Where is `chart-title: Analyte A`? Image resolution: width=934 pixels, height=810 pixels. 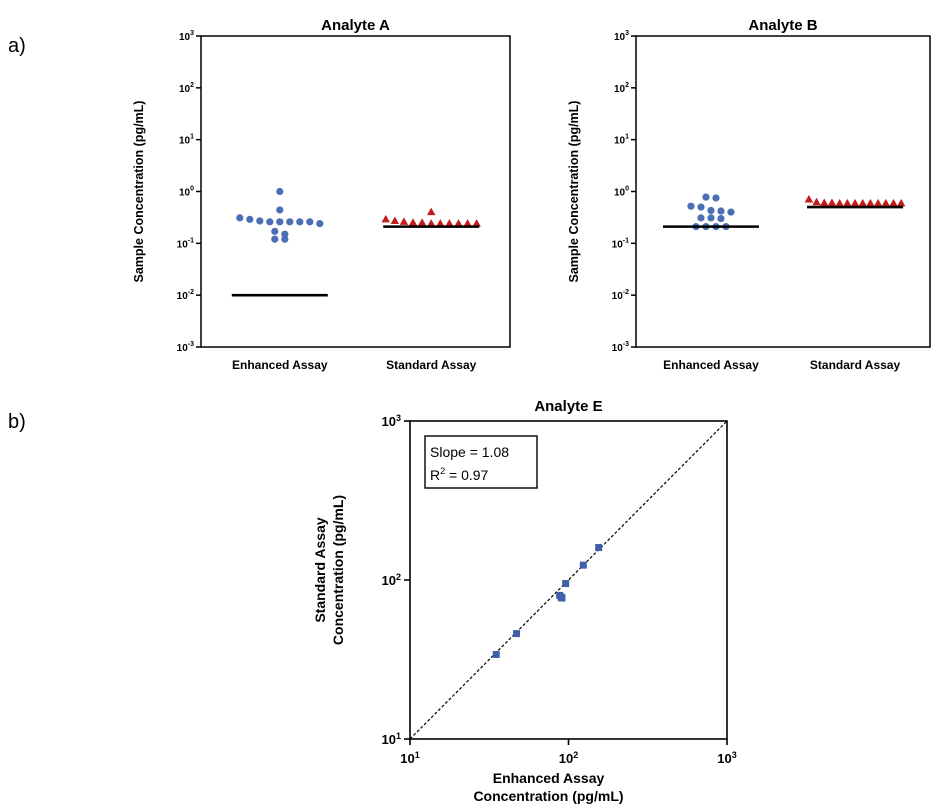 chart-title: Analyte A is located at coordinates (355, 25).